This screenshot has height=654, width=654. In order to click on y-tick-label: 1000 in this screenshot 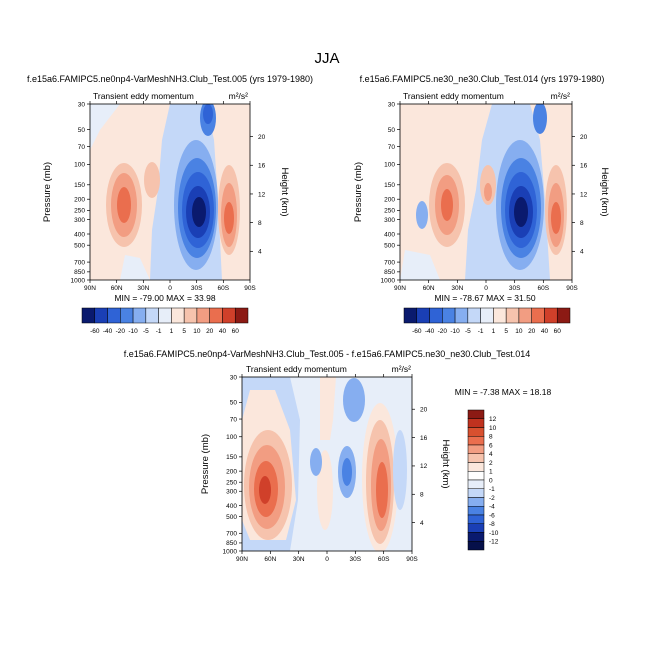, I will do `click(78, 280)`.